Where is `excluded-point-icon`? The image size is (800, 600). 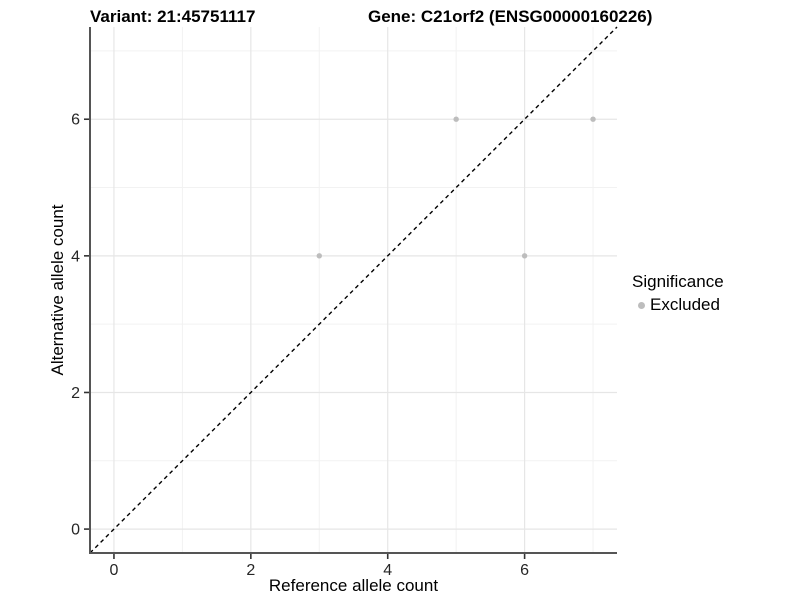 excluded-point-icon is located at coordinates (641, 305).